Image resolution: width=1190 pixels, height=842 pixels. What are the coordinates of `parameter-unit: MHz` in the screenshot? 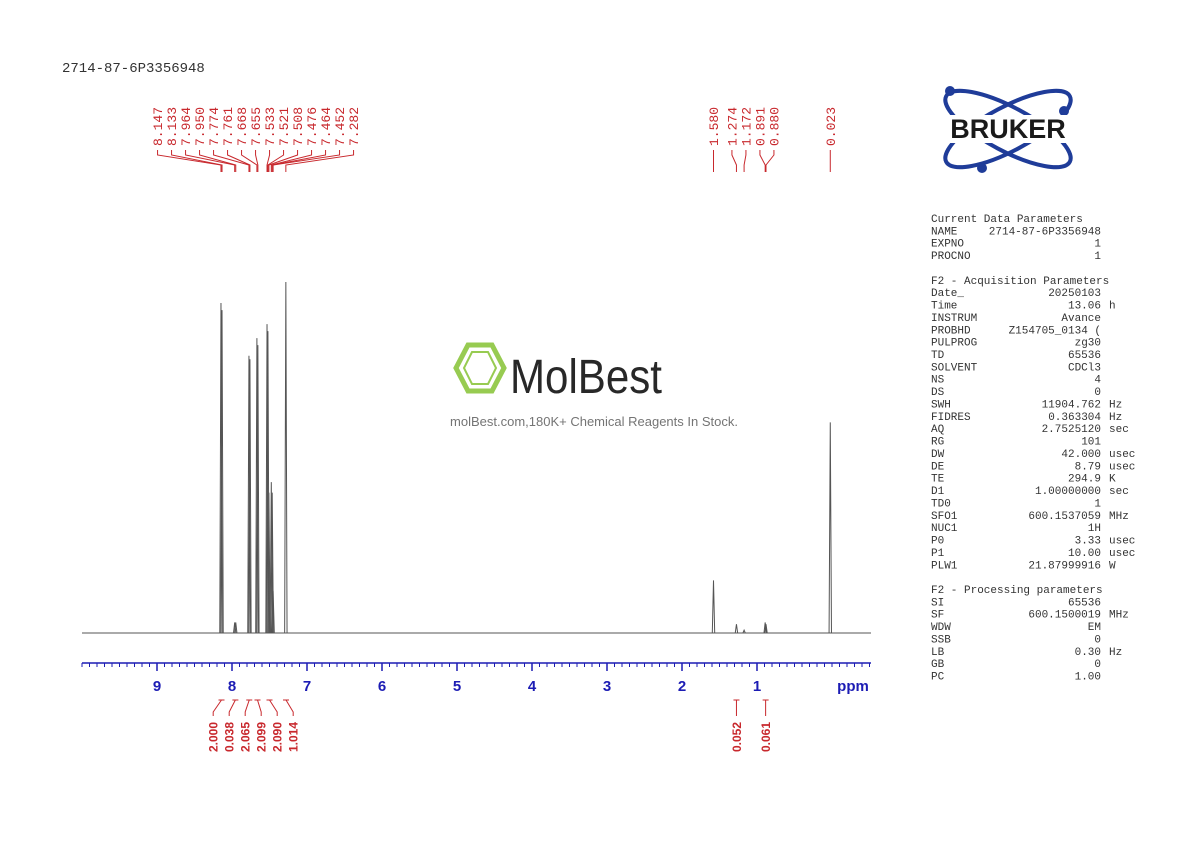 It's located at (1119, 517).